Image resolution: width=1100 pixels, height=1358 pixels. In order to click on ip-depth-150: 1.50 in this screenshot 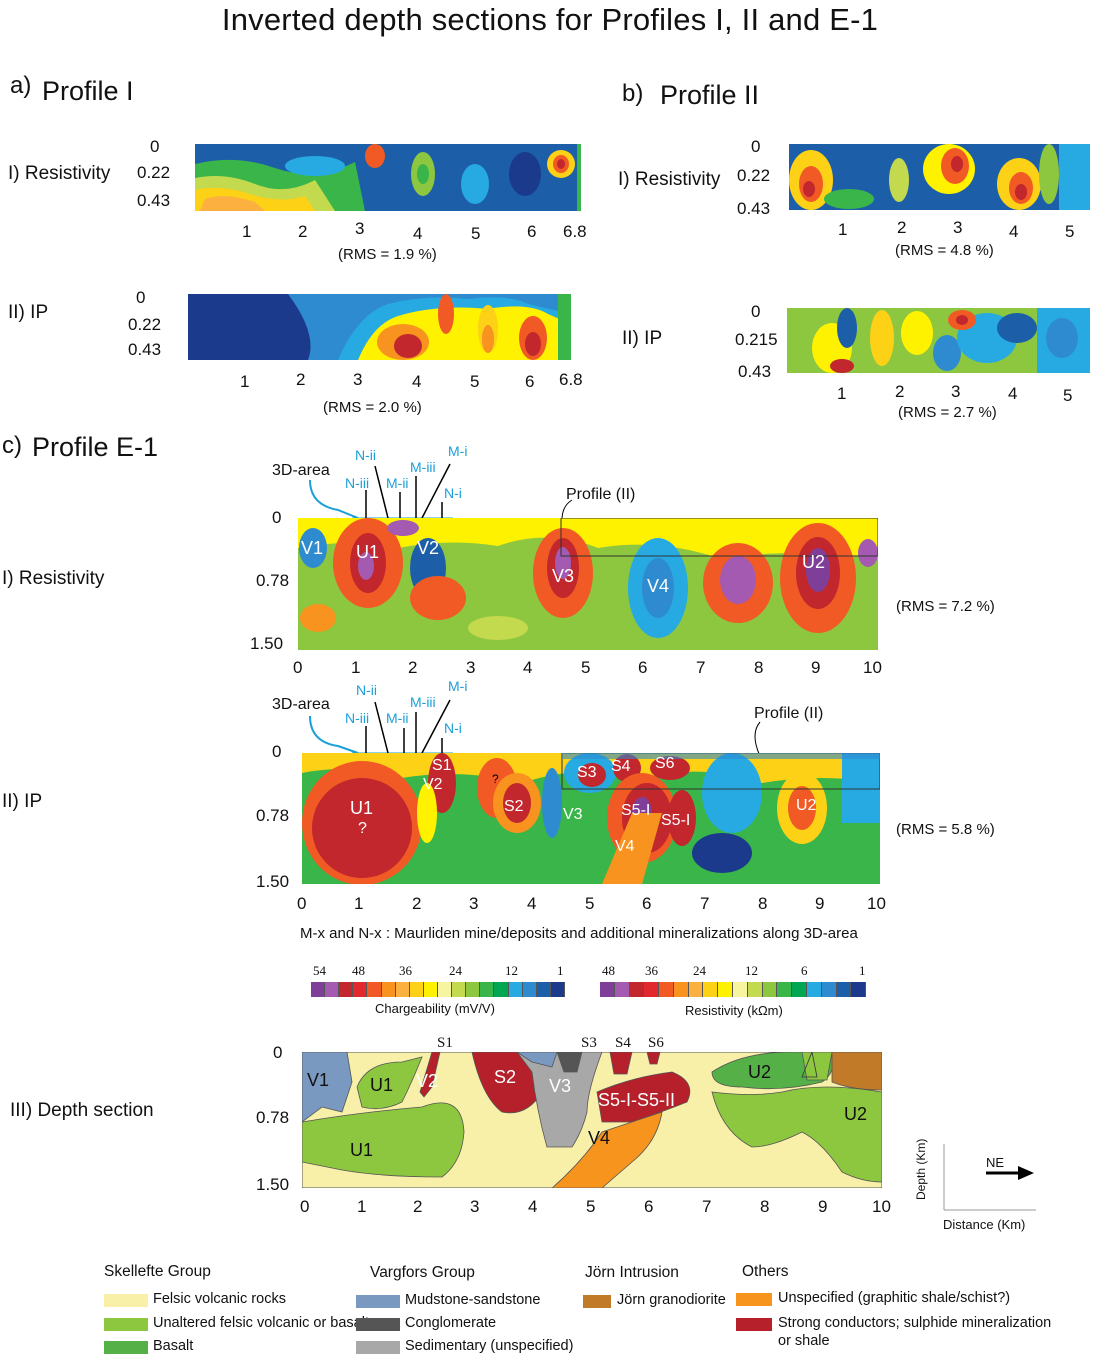, I will do `click(273, 881)`.